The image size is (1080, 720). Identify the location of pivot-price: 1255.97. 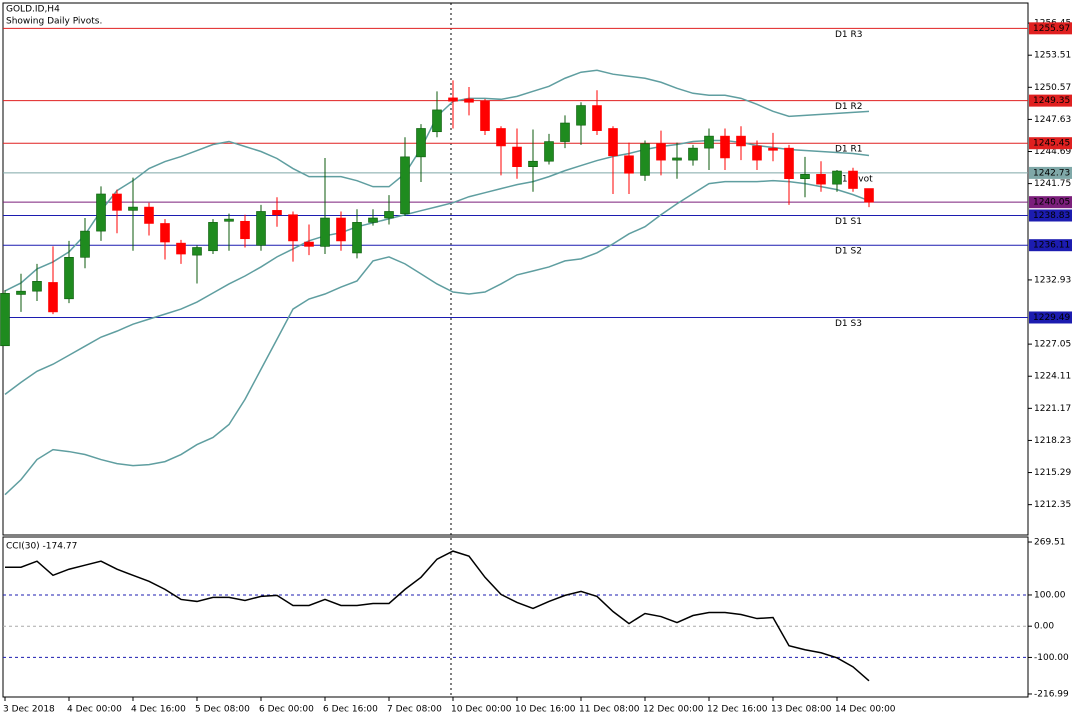
(1051, 29).